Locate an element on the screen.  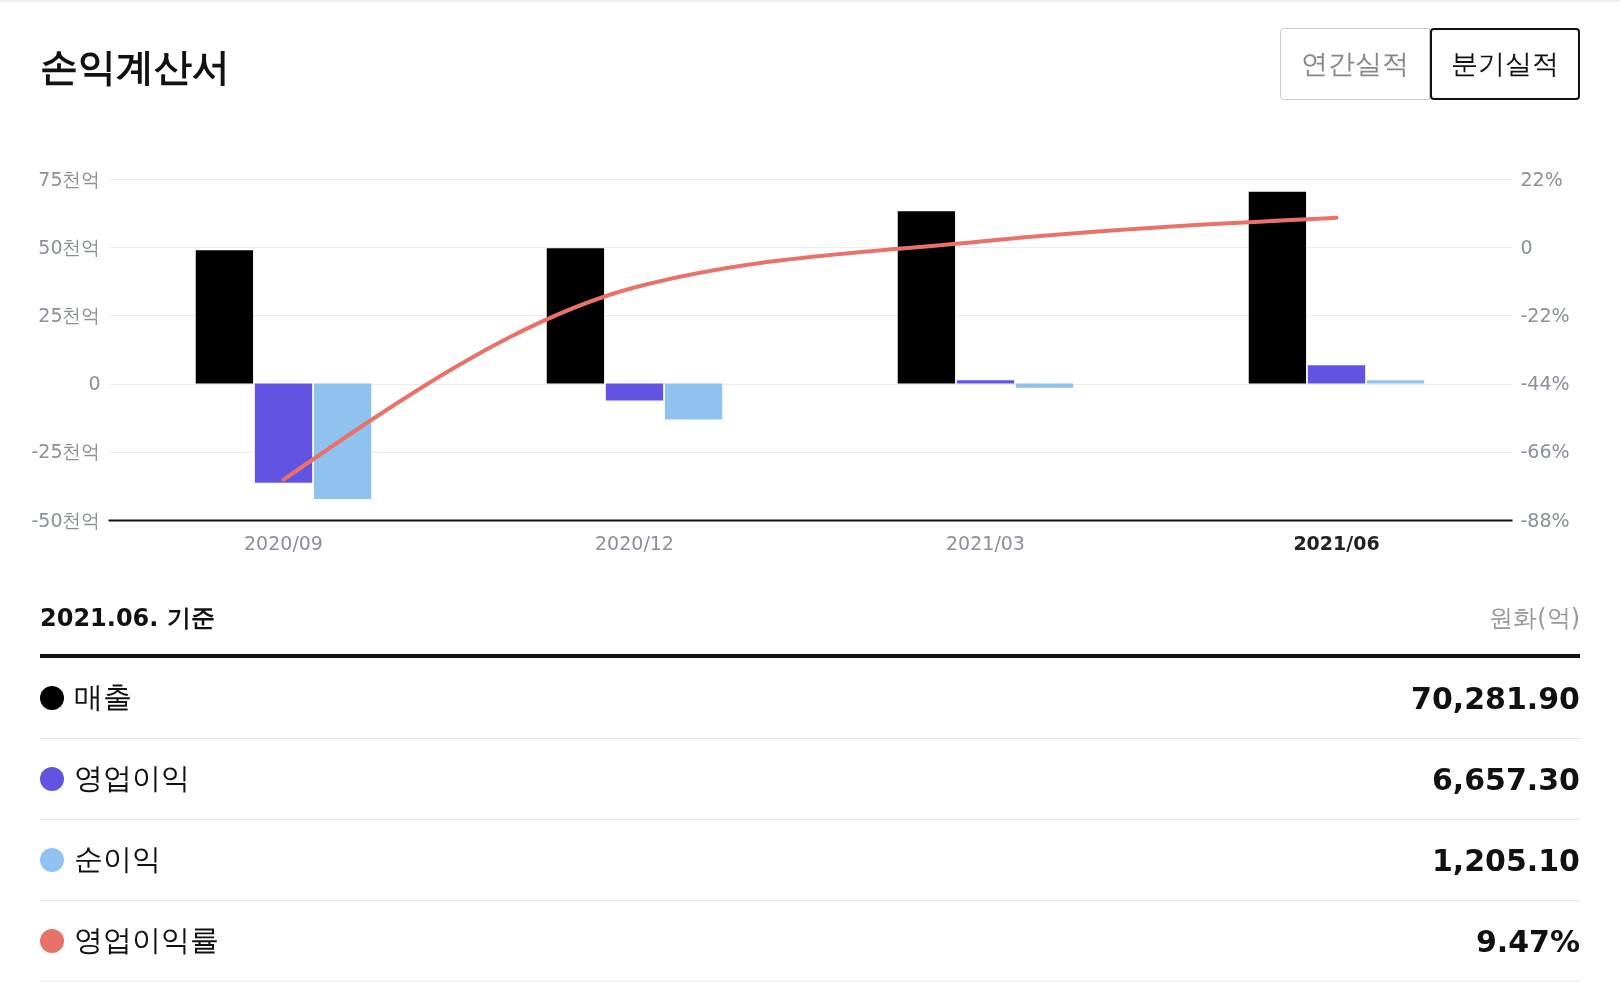
x-tick-label: 2020/12 is located at coordinates (634, 542).